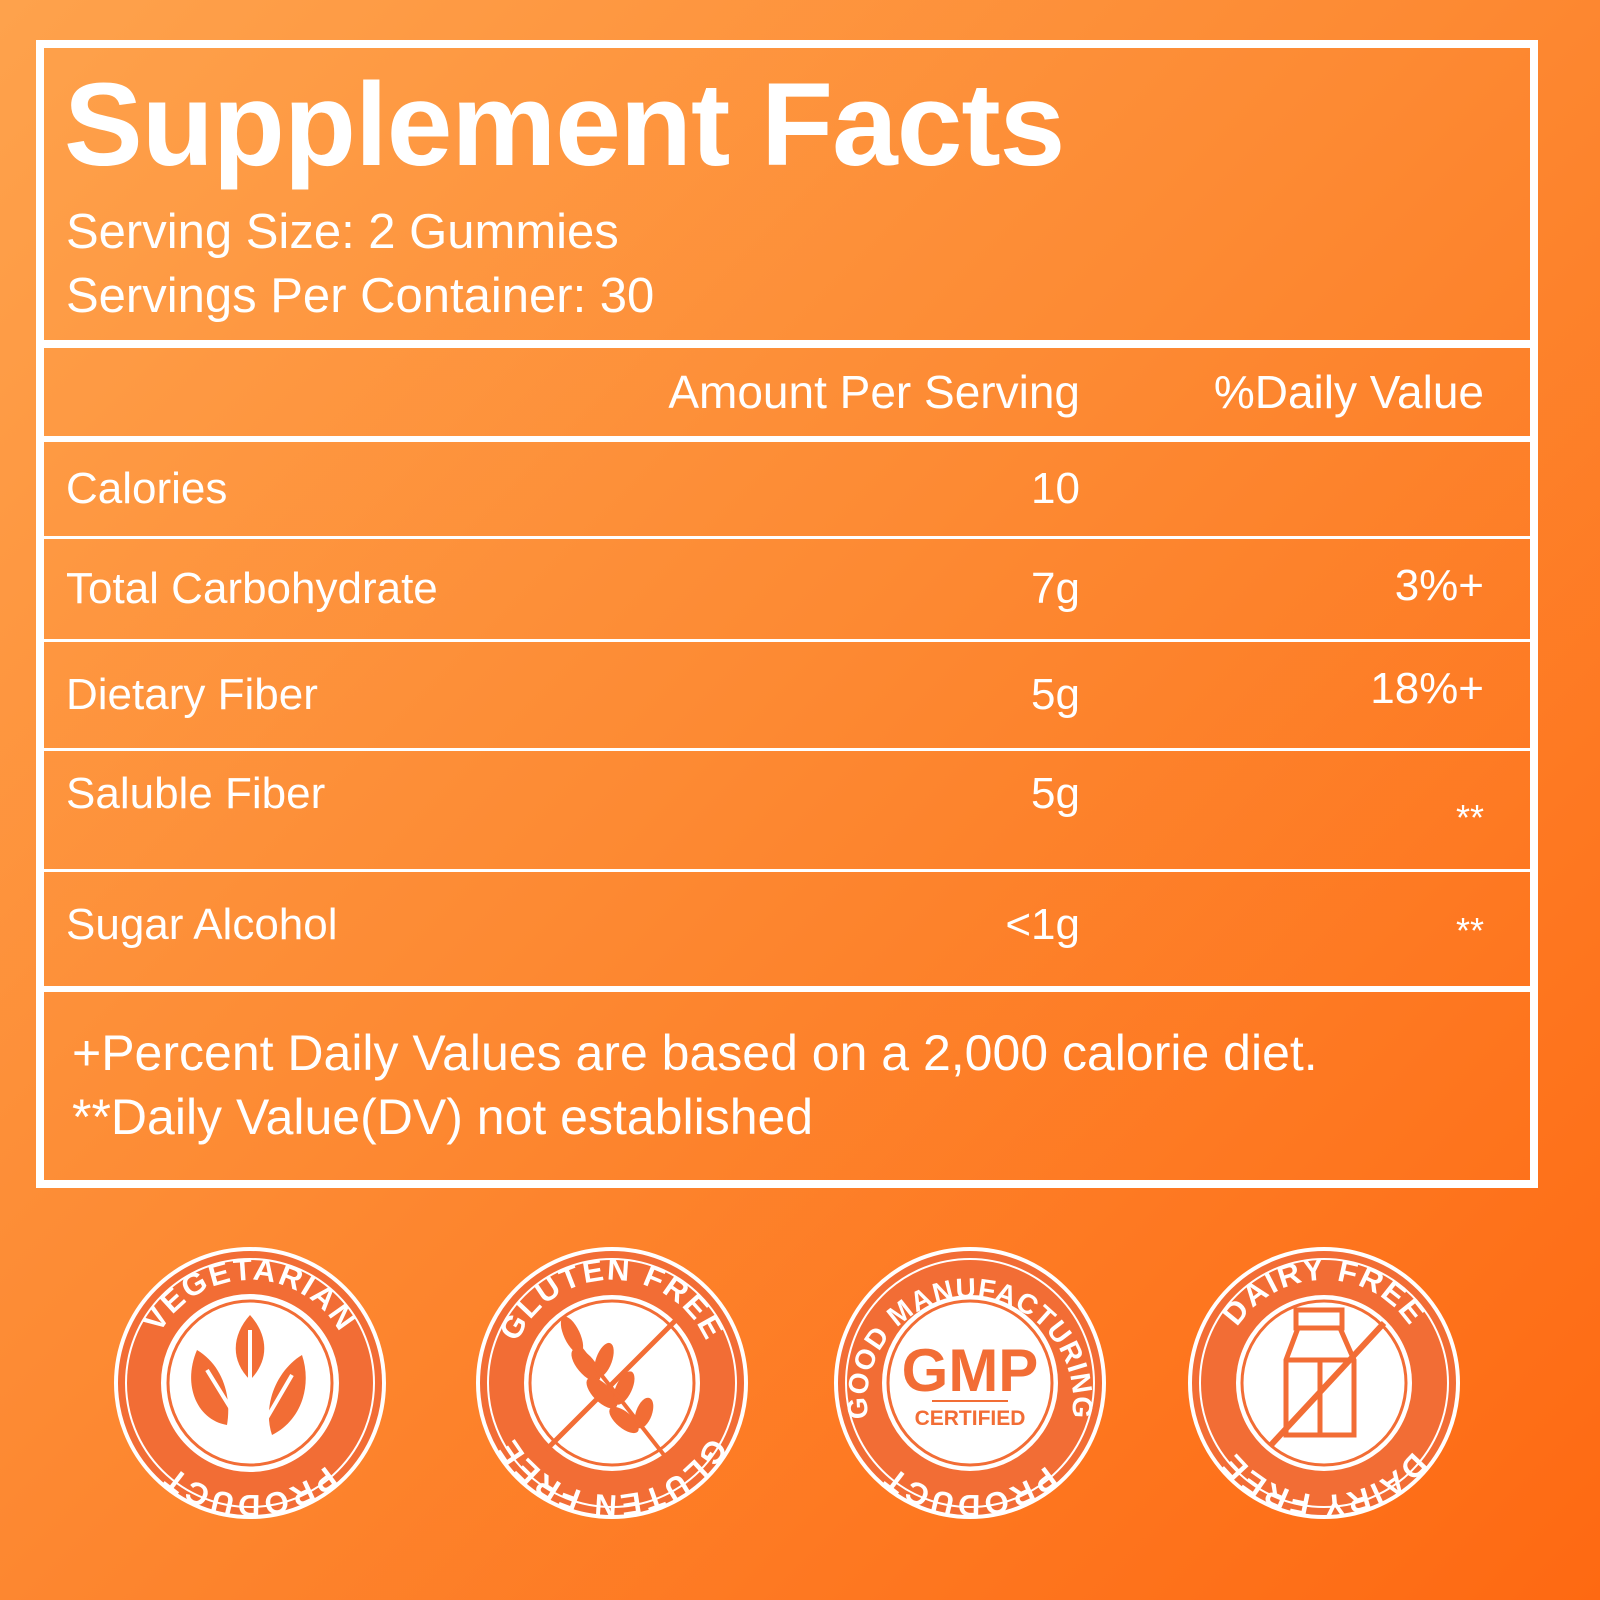 The image size is (1600, 1600). Describe the element at coordinates (1348, 392) in the screenshot. I see `daily-value-header: %Daily Value` at that location.